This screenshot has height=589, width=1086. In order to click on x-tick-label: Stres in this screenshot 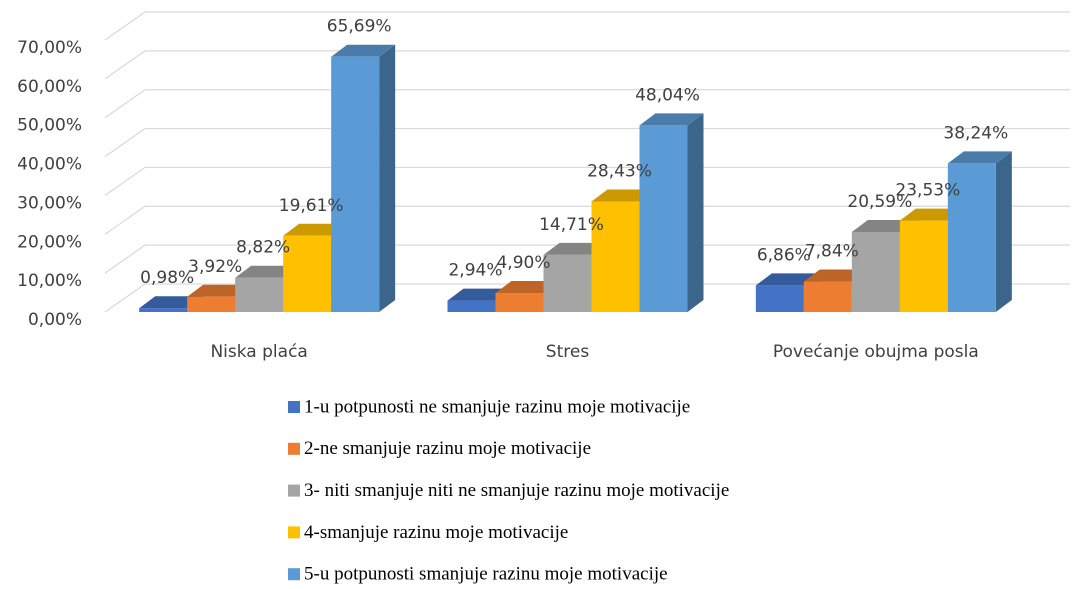, I will do `click(568, 352)`.